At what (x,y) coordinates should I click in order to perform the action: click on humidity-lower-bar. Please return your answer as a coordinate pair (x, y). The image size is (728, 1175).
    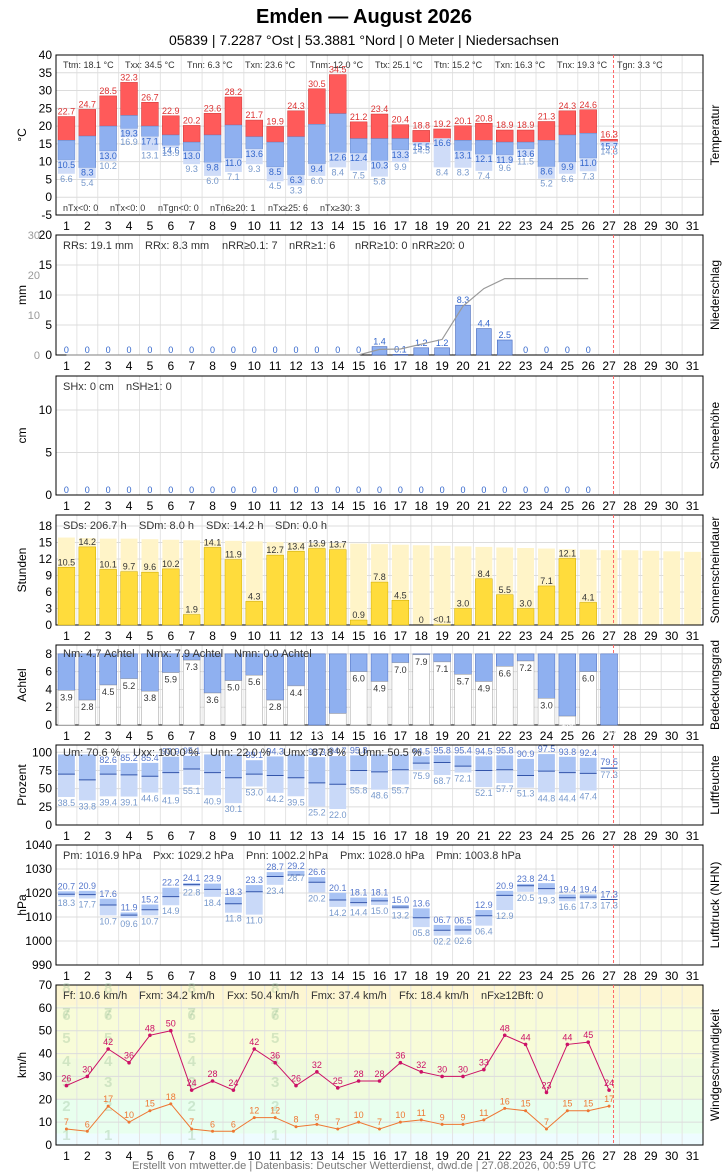
    Looking at the image, I should click on (108, 785).